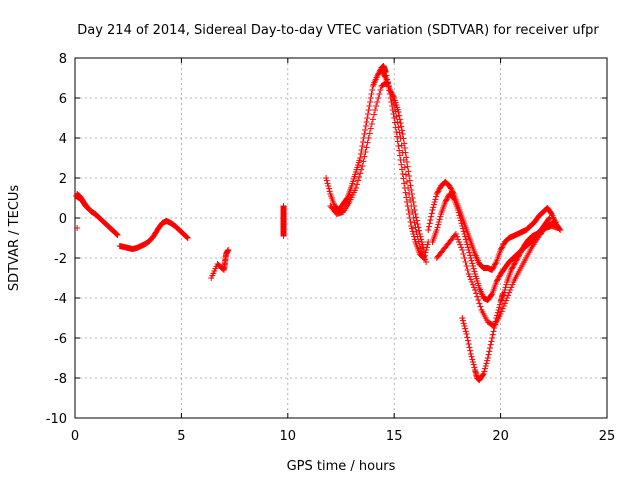 The width and height of the screenshot is (640, 480). What do you see at coordinates (63, 59) in the screenshot?
I see `y-tick-label: 8` at bounding box center [63, 59].